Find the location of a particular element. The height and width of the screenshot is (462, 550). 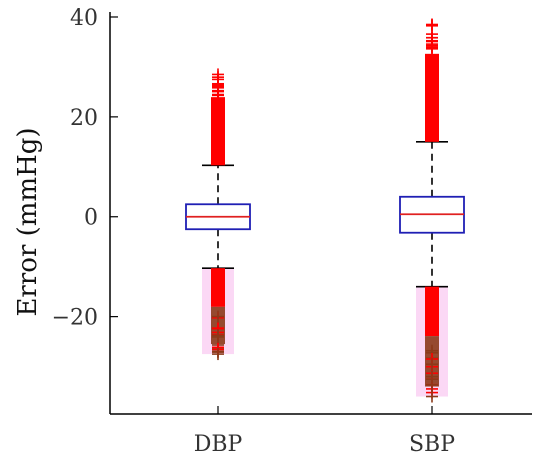

x-tick-label: DBP is located at coordinates (218, 444).